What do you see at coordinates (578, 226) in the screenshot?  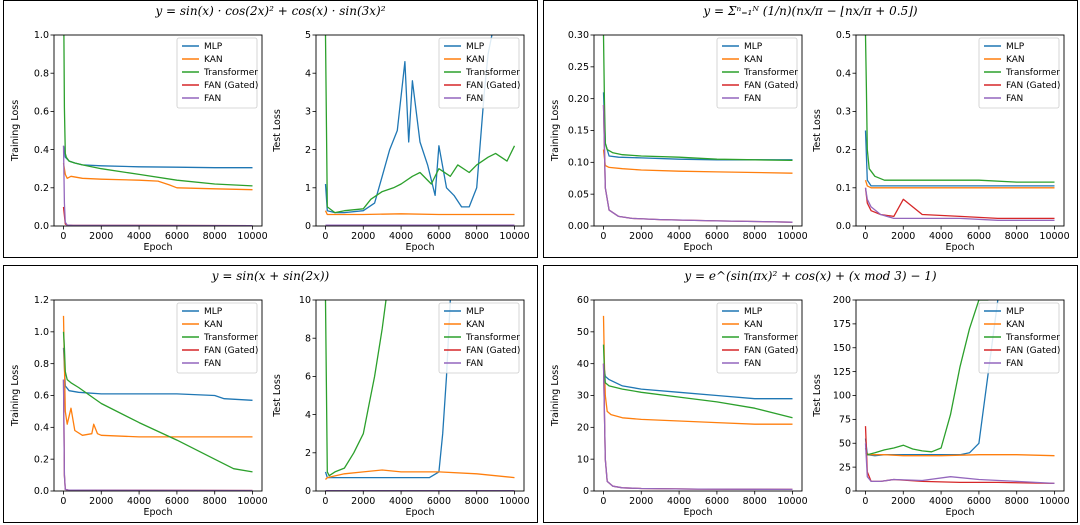 I see `y-tick-label: 0.00` at bounding box center [578, 226].